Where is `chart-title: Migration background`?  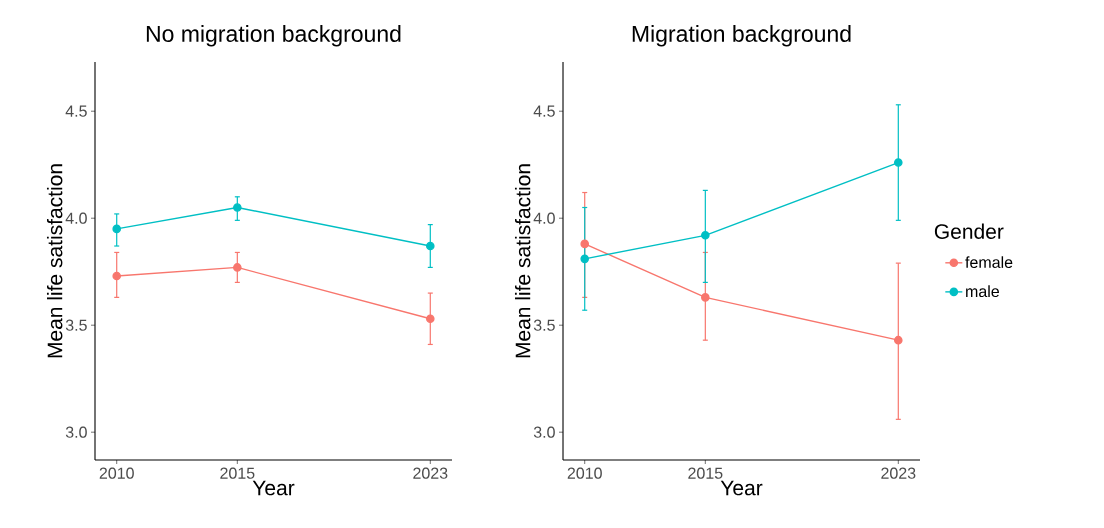
chart-title: Migration background is located at coordinates (741, 36).